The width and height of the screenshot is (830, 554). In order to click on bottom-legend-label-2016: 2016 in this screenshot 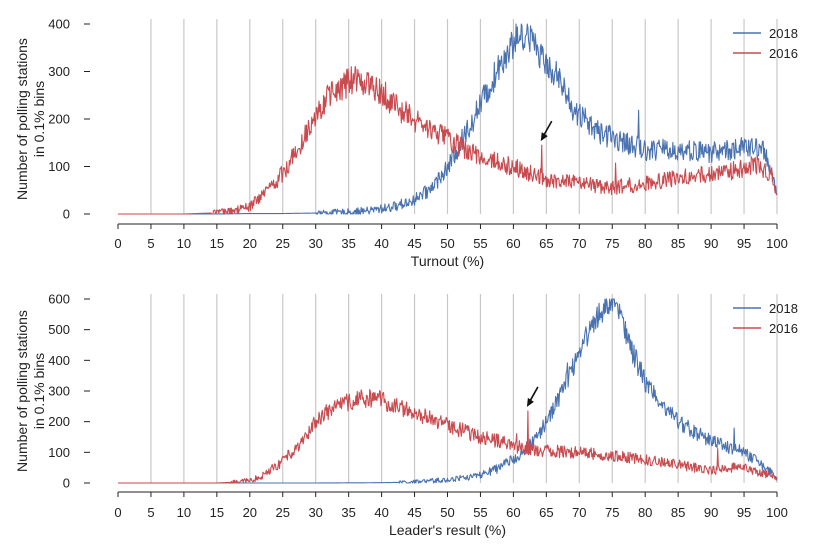, I will do `click(783, 328)`.